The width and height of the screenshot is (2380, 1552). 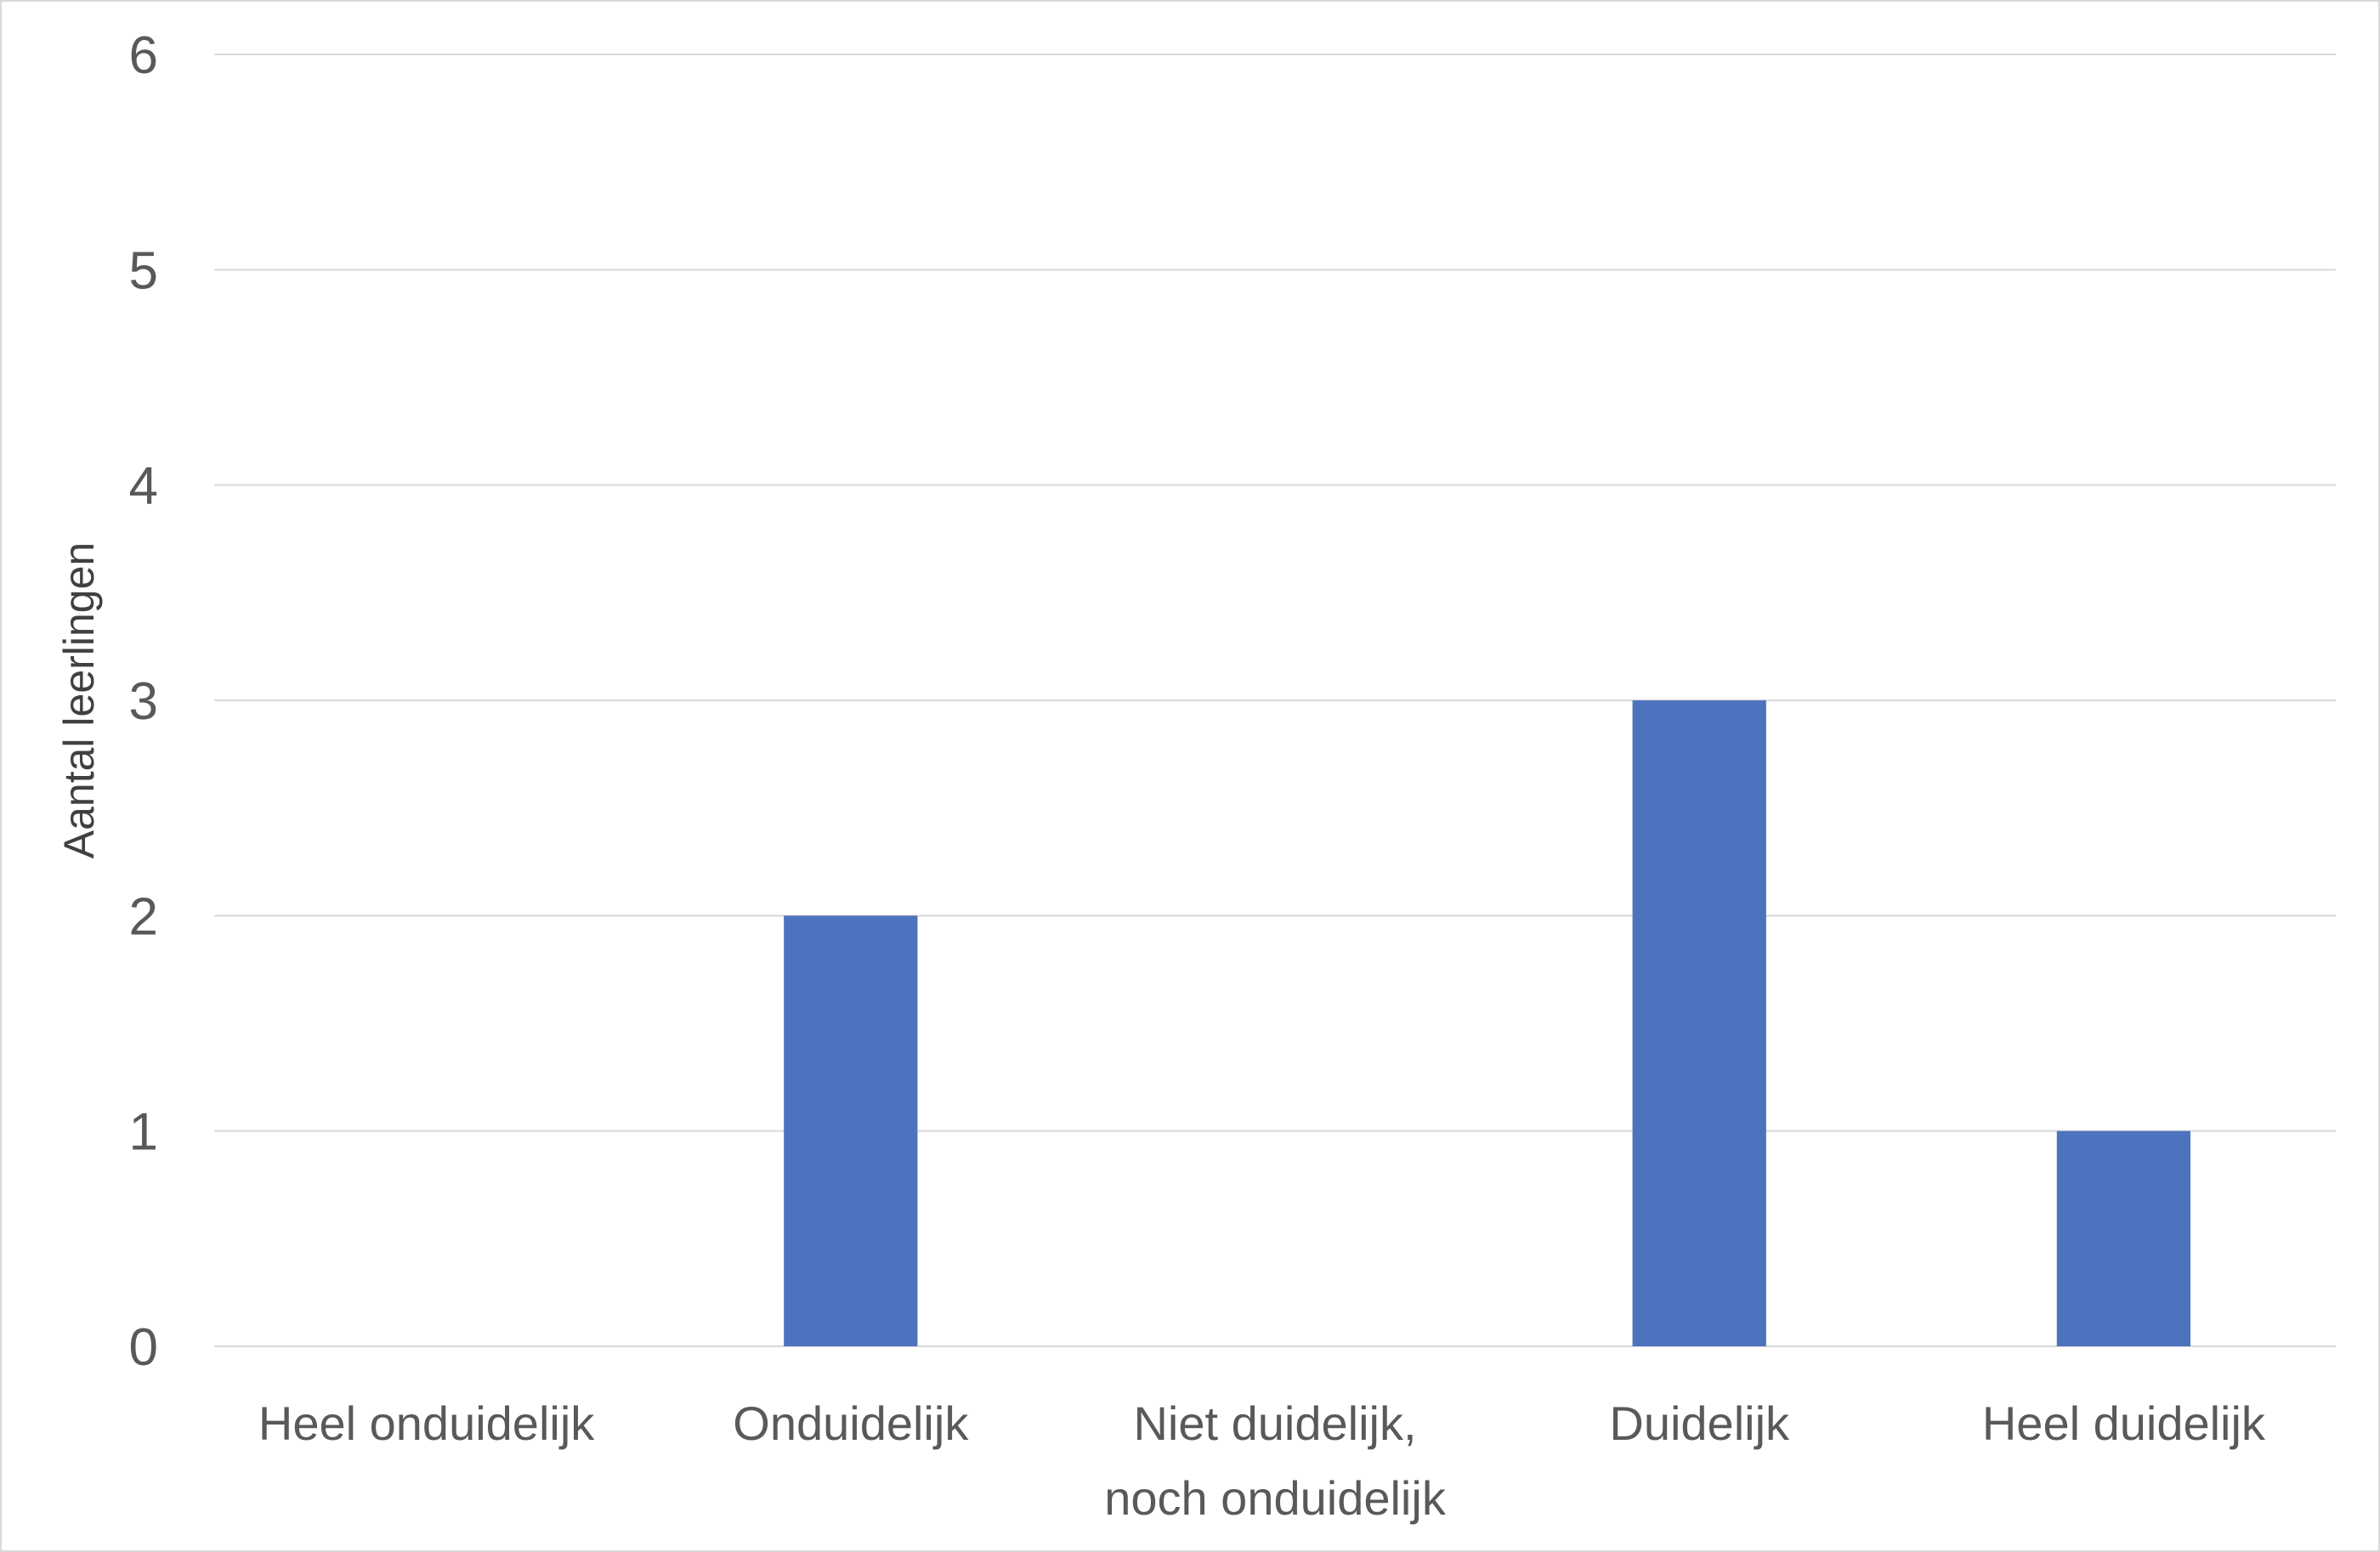 I want to click on x-category-label: Heel duidelijk, so click(x=2124, y=1423).